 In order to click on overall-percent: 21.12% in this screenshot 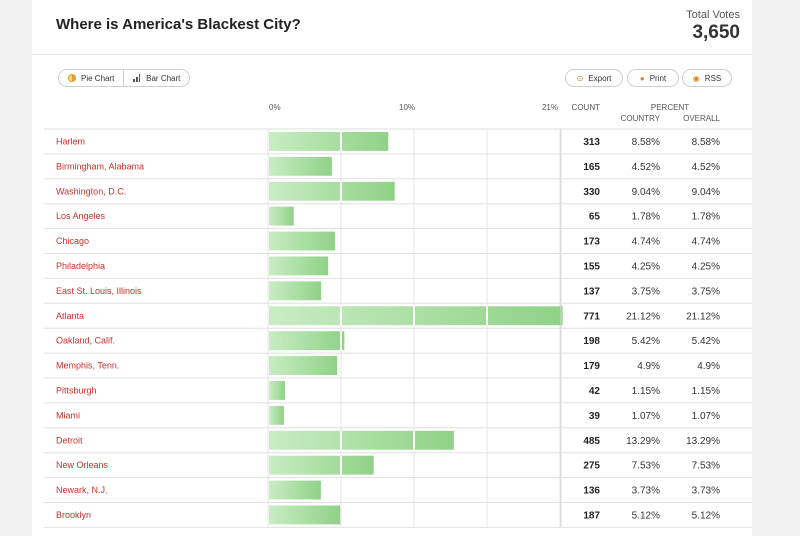, I will do `click(703, 316)`.